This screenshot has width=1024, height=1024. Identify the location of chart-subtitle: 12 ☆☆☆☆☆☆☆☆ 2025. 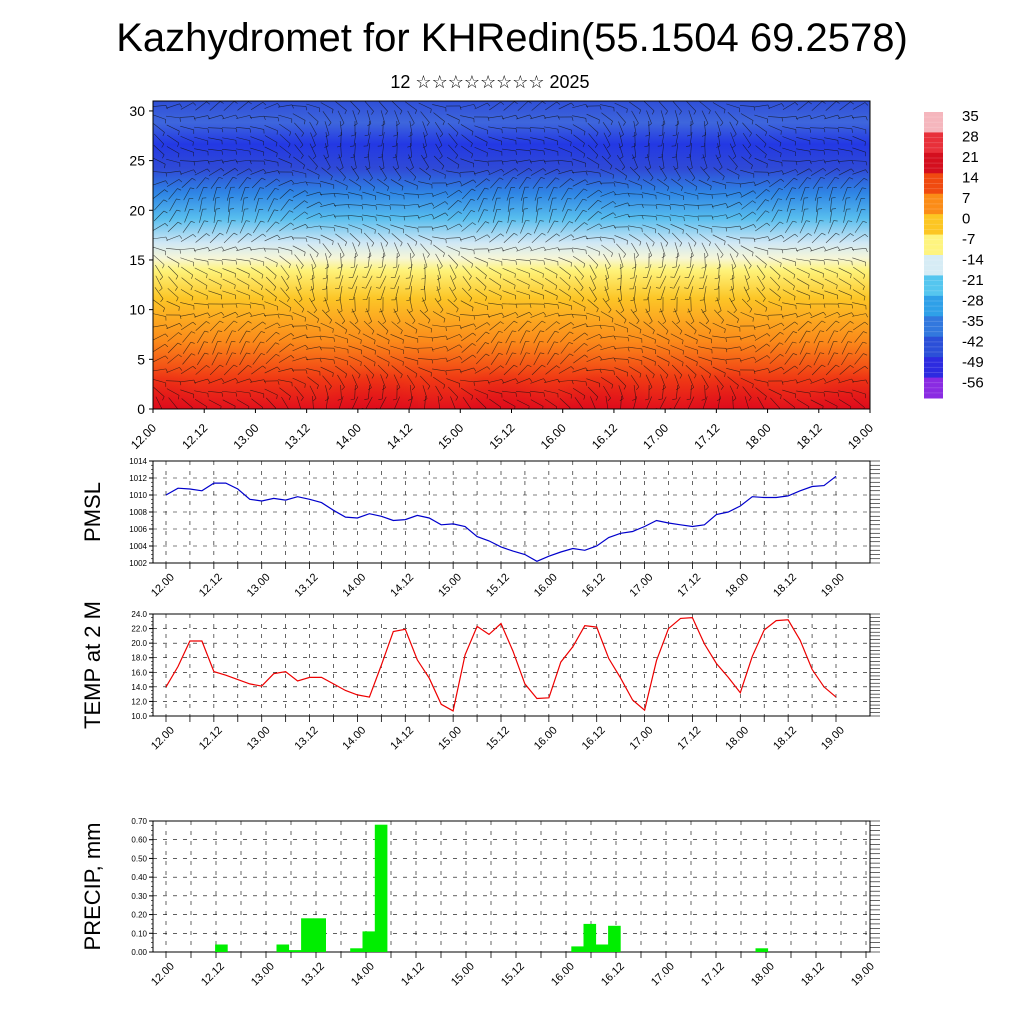
(490, 82).